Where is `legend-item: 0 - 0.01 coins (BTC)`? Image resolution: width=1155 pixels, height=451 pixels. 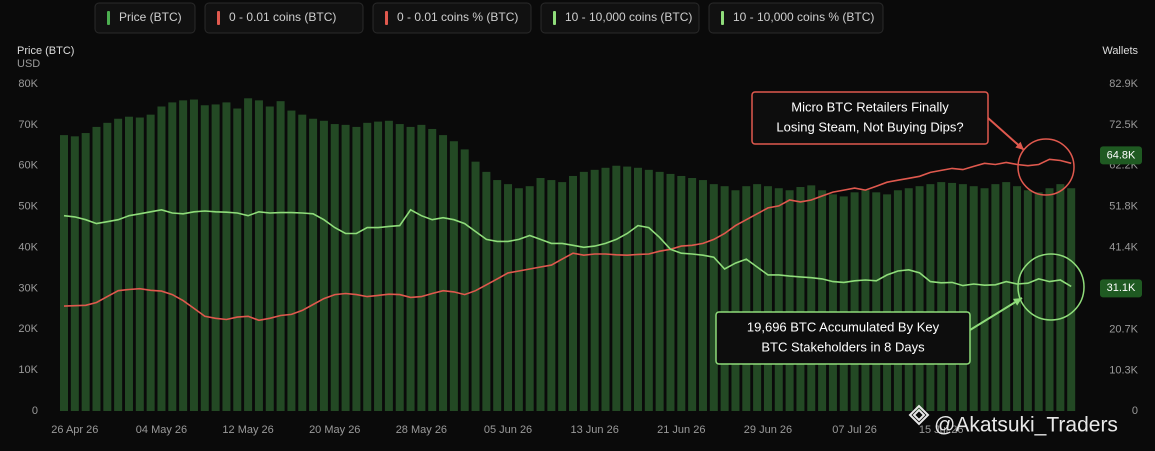 legend-item: 0 - 0.01 coins (BTC) is located at coordinates (284, 18).